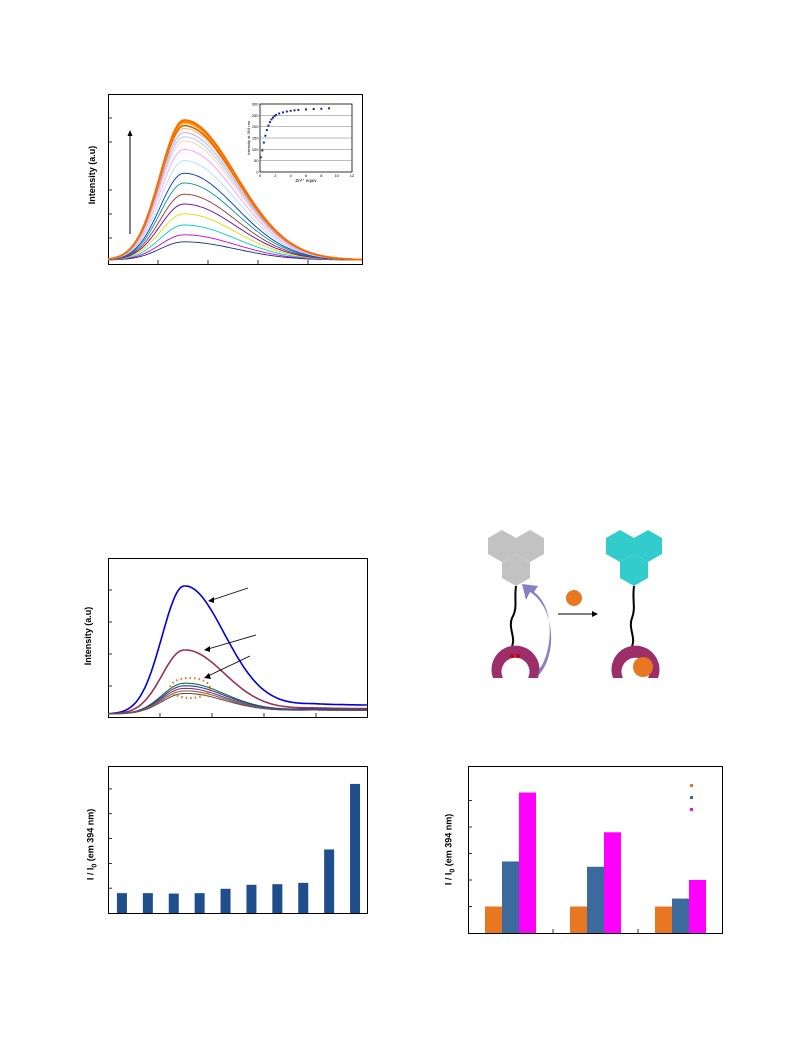 This screenshot has height=1057, width=793. Describe the element at coordinates (255, 126) in the screenshot. I see `inset-ytick-label: 200` at that location.